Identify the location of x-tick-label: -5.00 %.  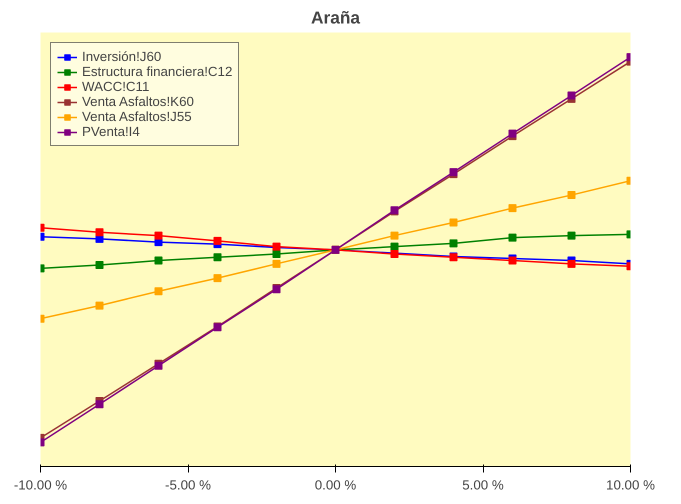
(188, 485).